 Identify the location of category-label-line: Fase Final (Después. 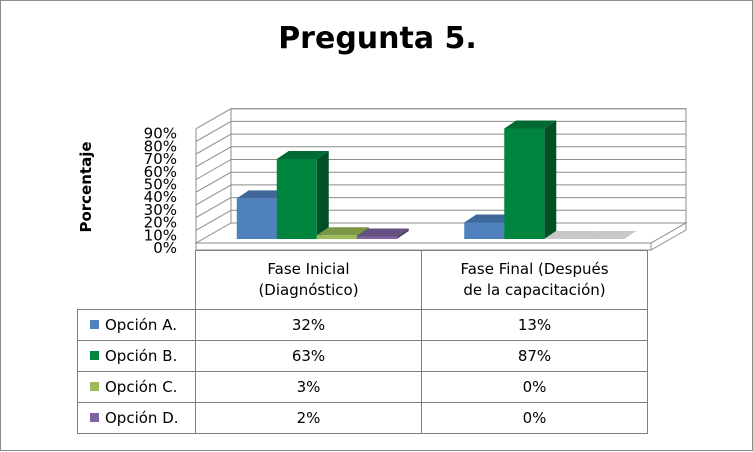
(534, 269).